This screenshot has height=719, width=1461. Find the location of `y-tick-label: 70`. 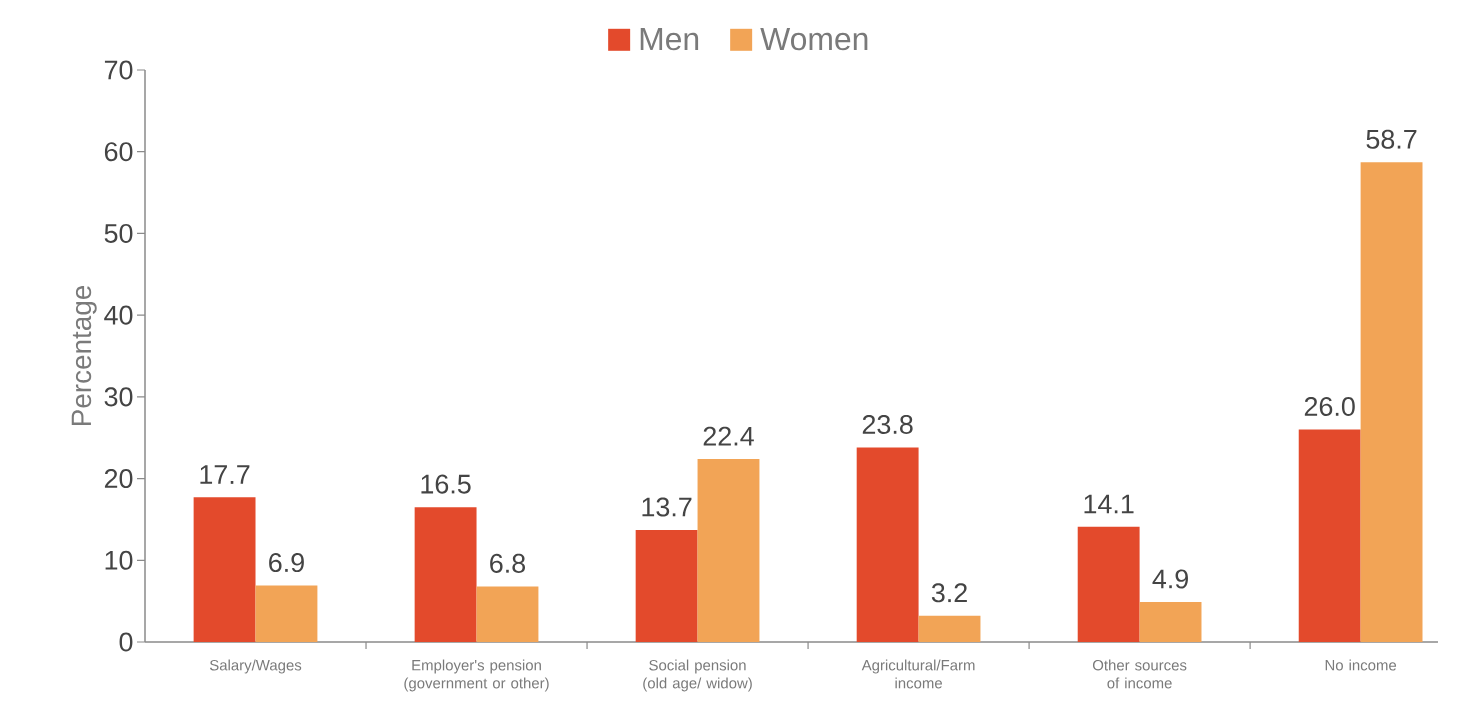

y-tick-label: 70 is located at coordinates (118, 70).